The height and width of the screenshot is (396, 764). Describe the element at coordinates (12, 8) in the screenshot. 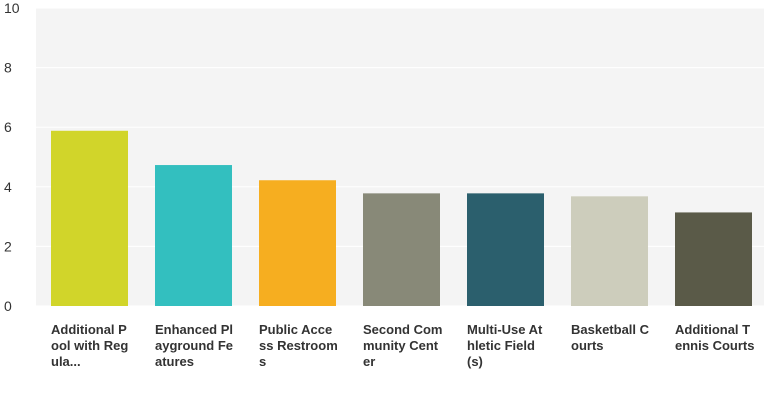

I see `y-tick-label: 10` at that location.